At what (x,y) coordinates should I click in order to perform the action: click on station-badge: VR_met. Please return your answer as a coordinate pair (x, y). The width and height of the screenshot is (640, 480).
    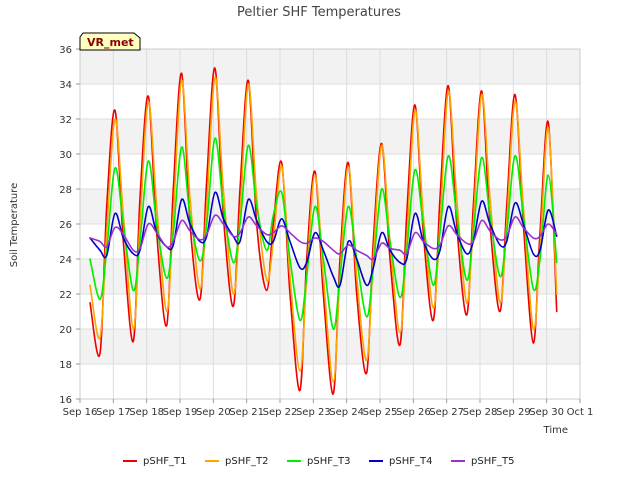
    Looking at the image, I should click on (110, 41).